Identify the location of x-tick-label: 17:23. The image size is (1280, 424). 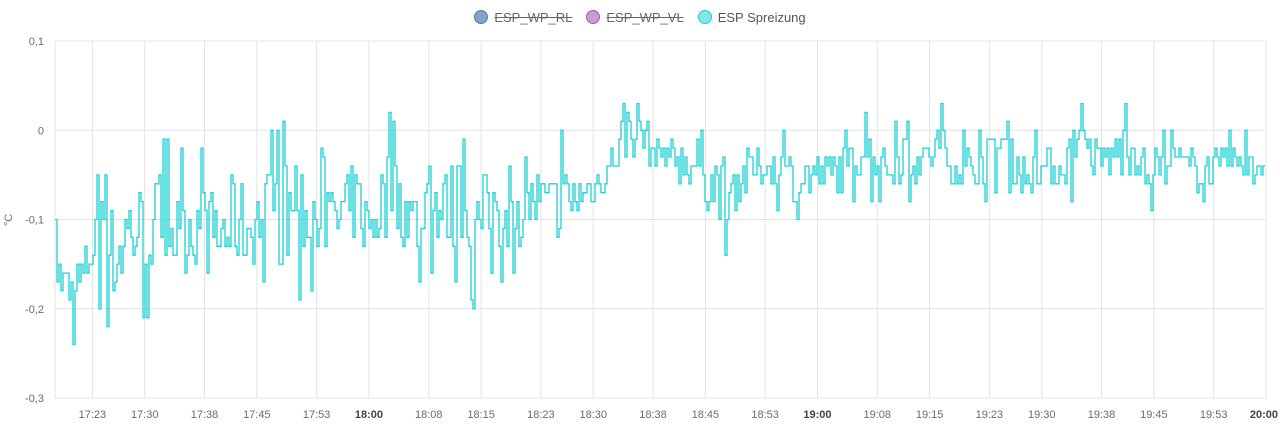
(93, 415).